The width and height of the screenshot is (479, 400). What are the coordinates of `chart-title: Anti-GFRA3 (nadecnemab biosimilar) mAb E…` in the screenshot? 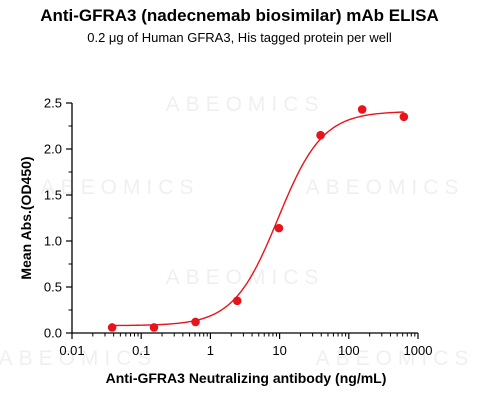 It's located at (239, 15).